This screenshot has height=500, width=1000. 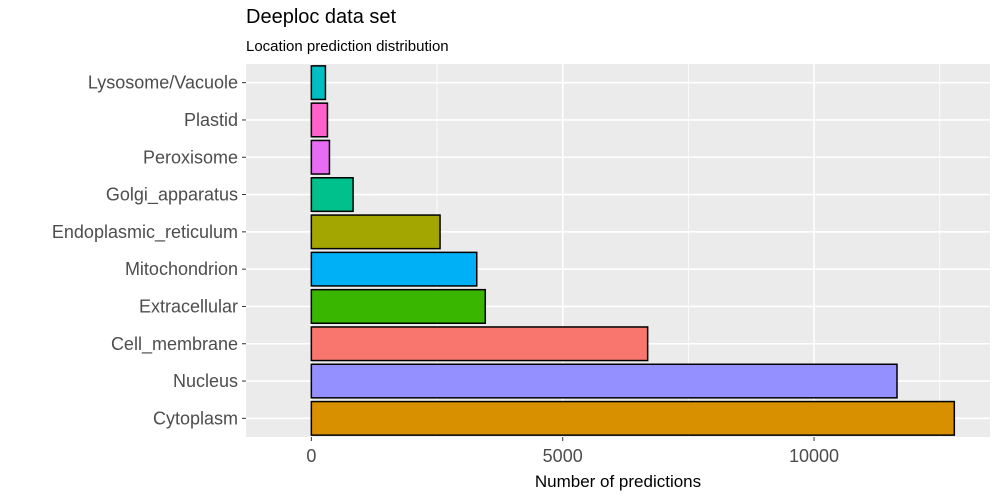 I want to click on bar-mitochondrion, so click(x=394, y=269).